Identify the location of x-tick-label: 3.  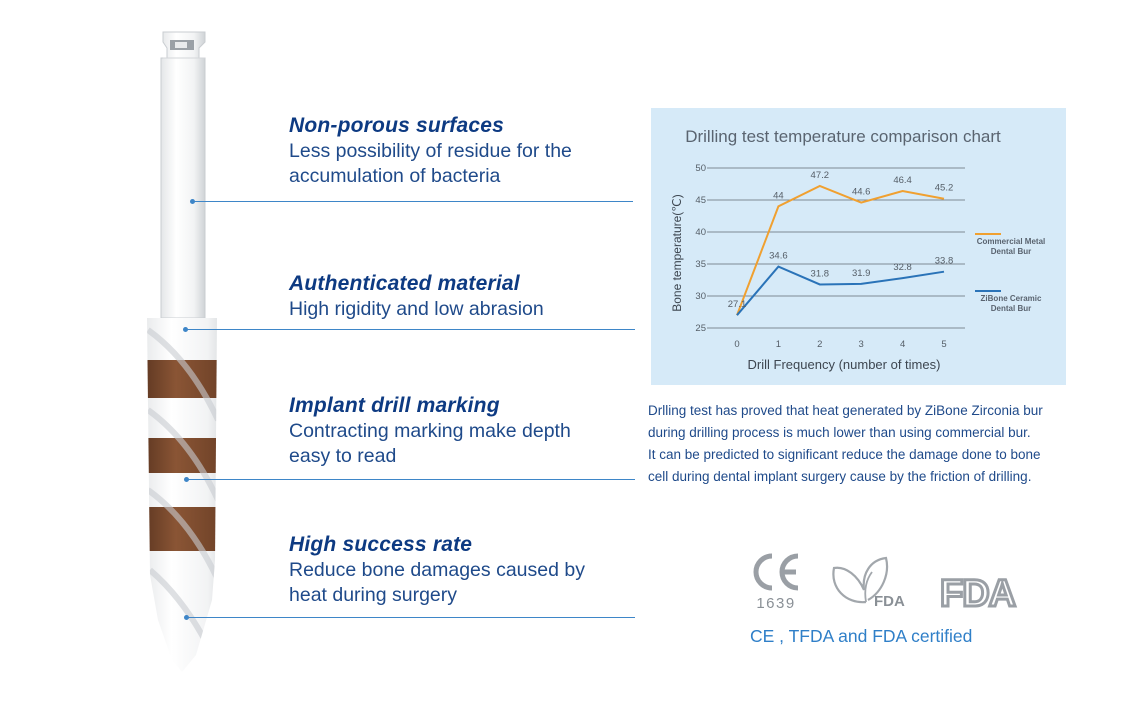
(861, 344).